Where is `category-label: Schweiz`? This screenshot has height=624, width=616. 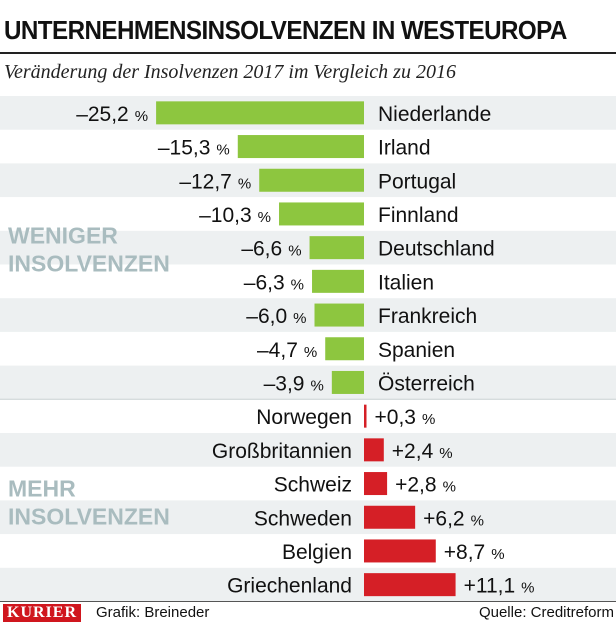
category-label: Schweiz is located at coordinates (313, 485).